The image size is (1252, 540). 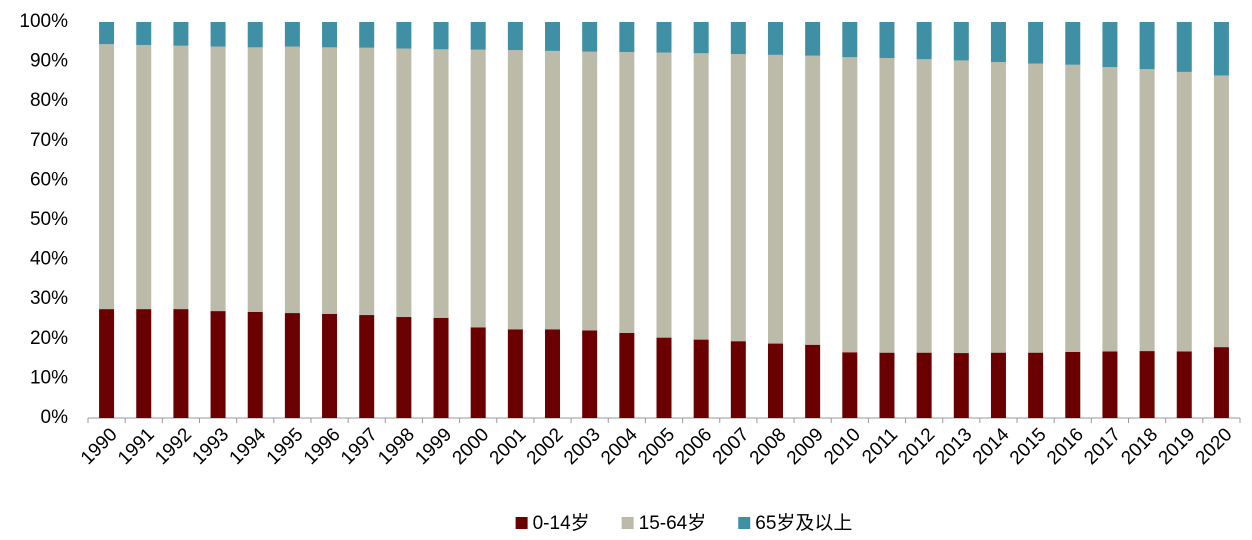 I want to click on x-tick-label: 1990, so click(x=99, y=446).